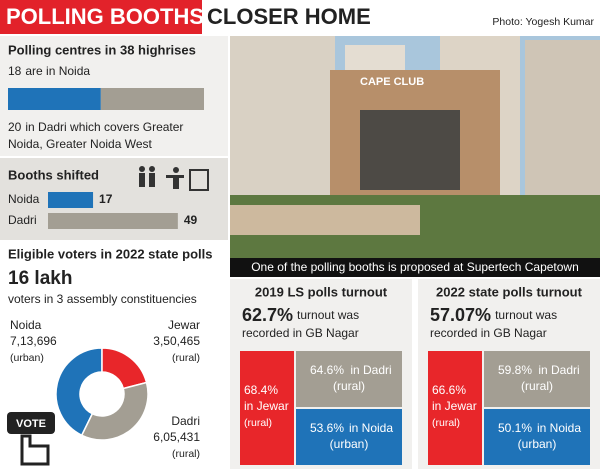 The width and height of the screenshot is (600, 469). I want to click on tile-value: 66.6%, so click(449, 390).